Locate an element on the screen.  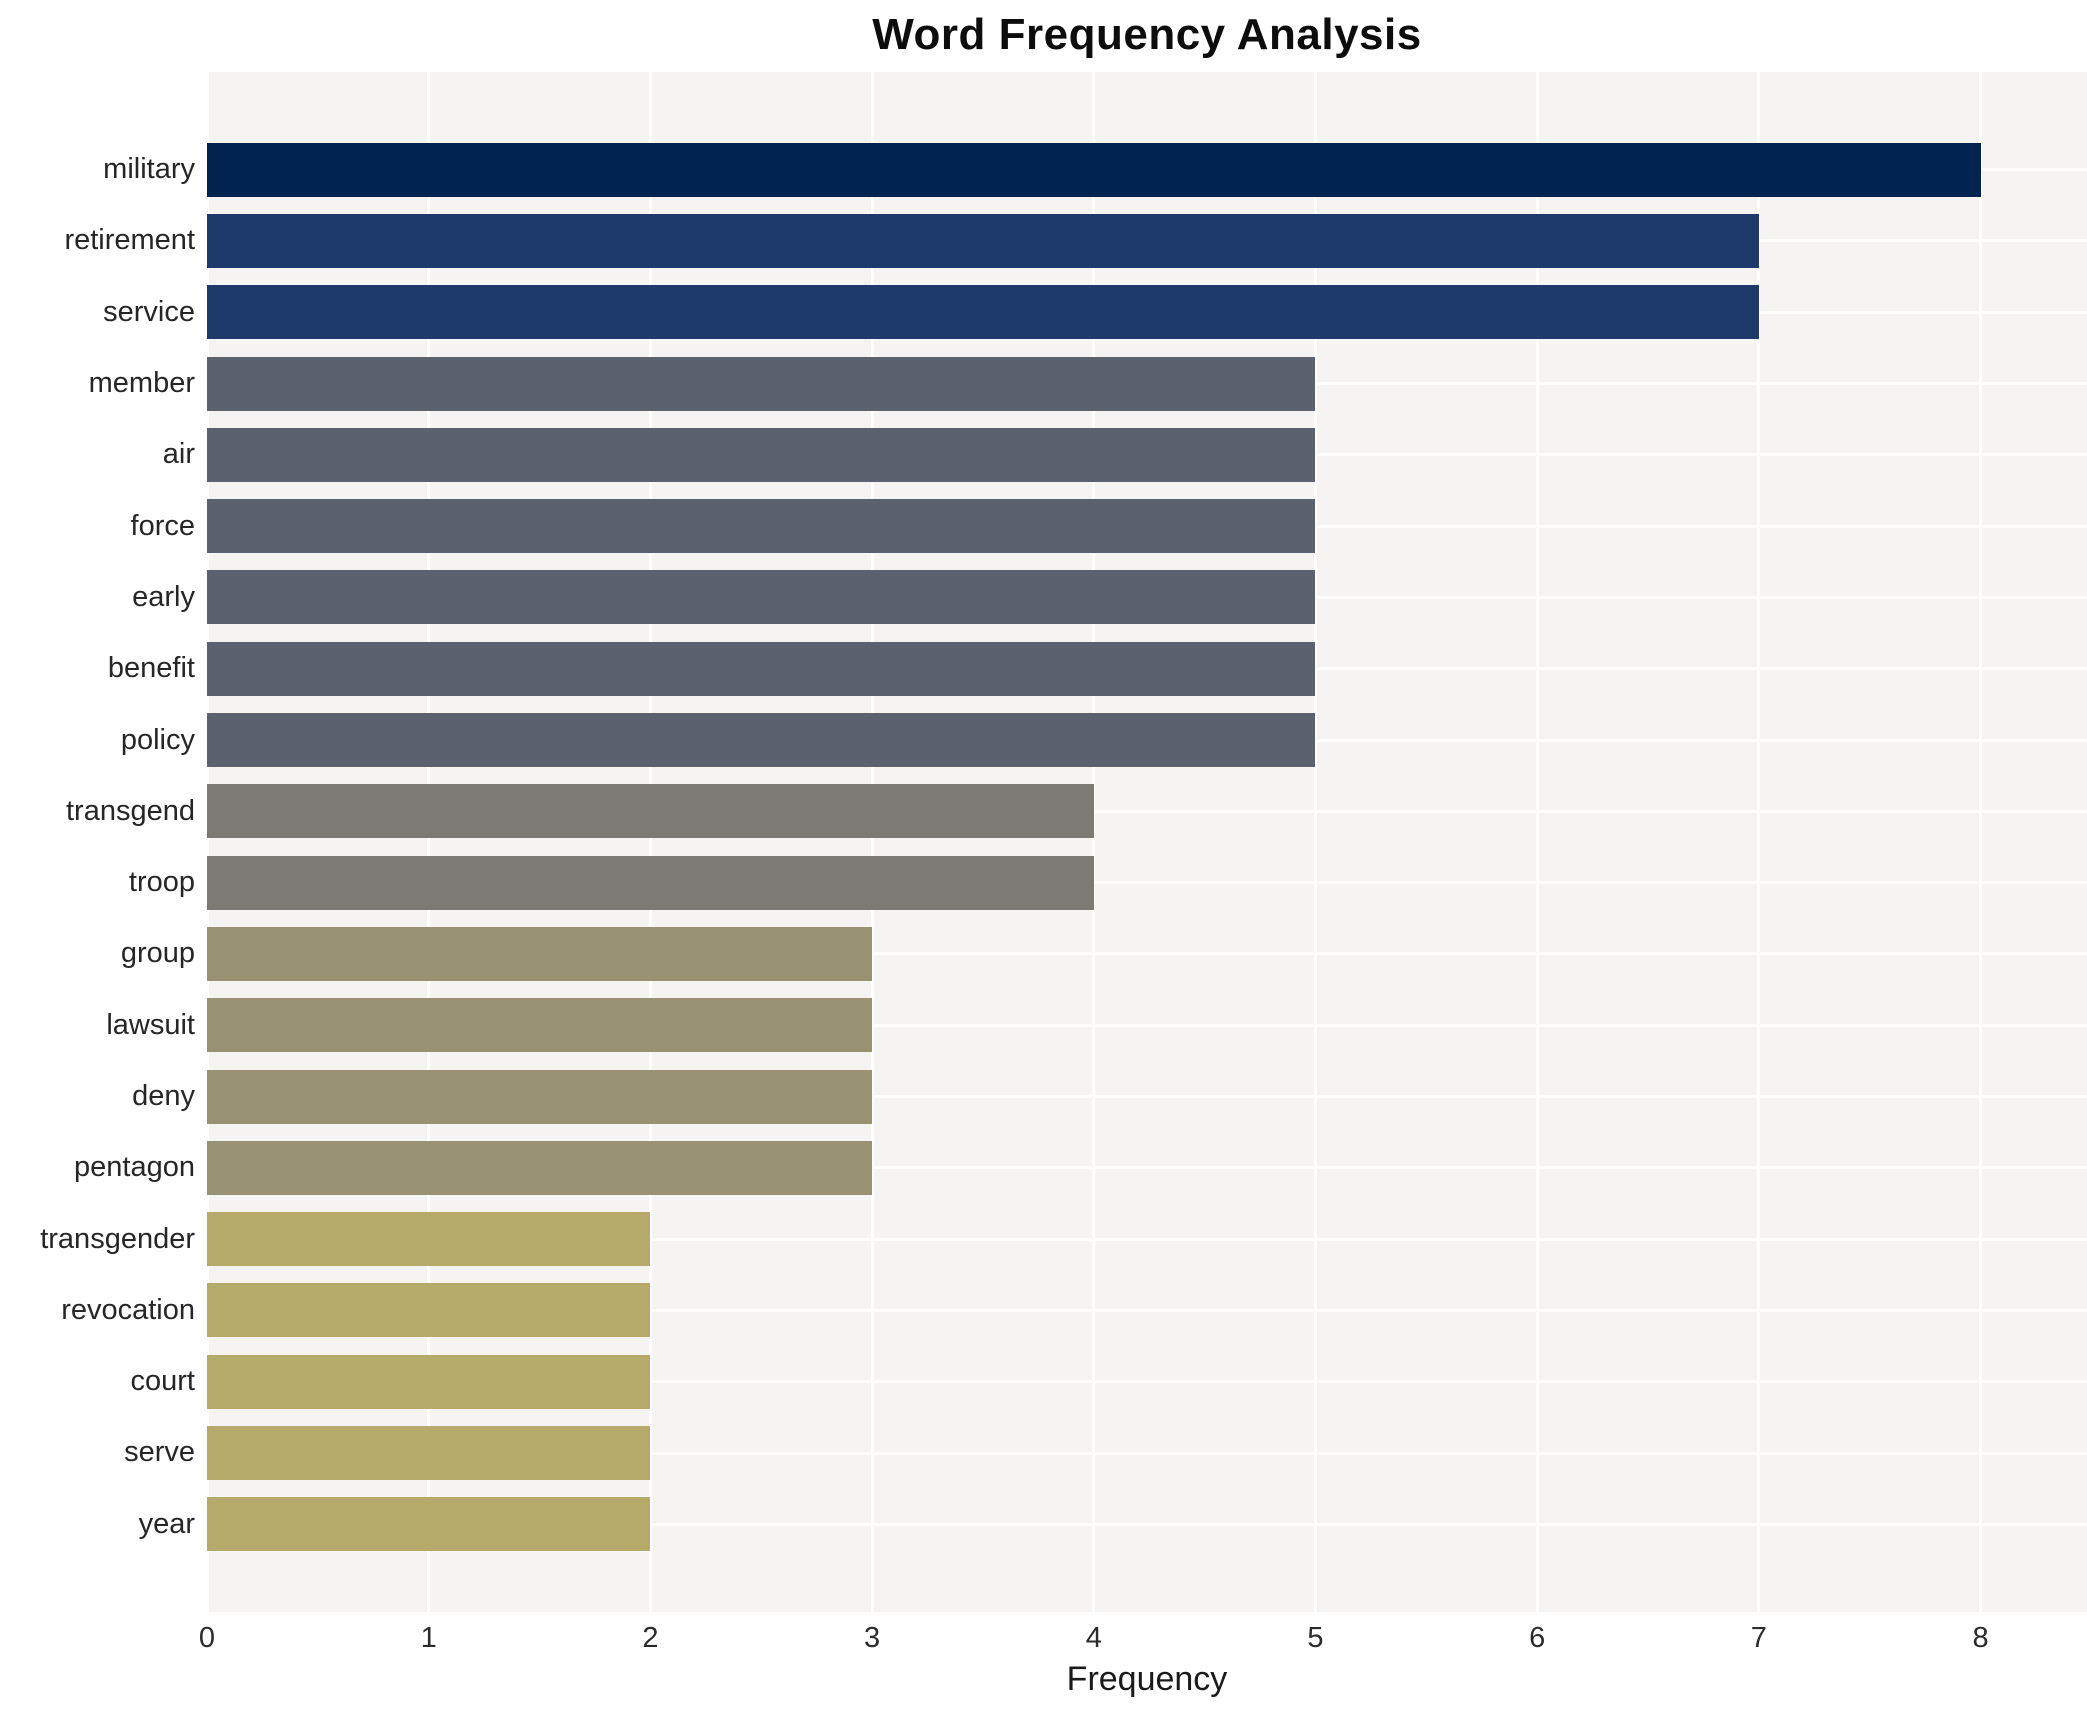
bar-row: military is located at coordinates (1043, 169).